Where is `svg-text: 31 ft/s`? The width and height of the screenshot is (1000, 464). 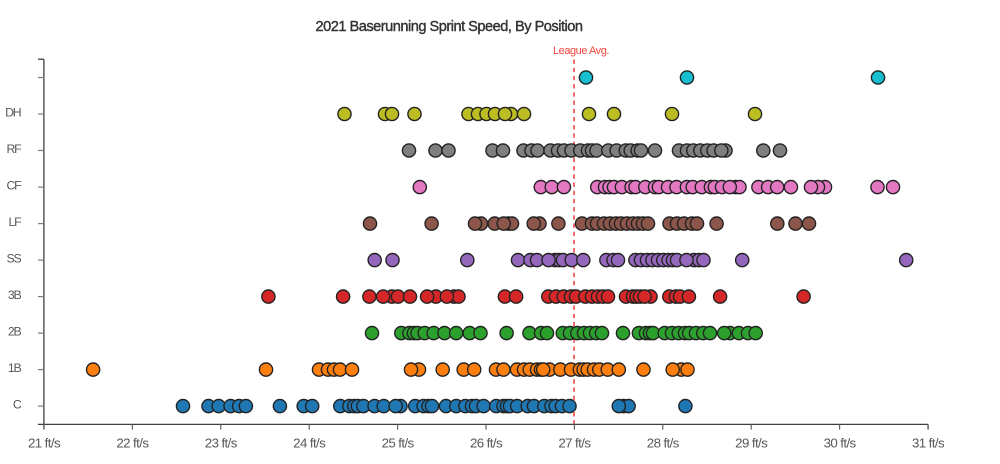
svg-text: 31 ft/s is located at coordinates (928, 443).